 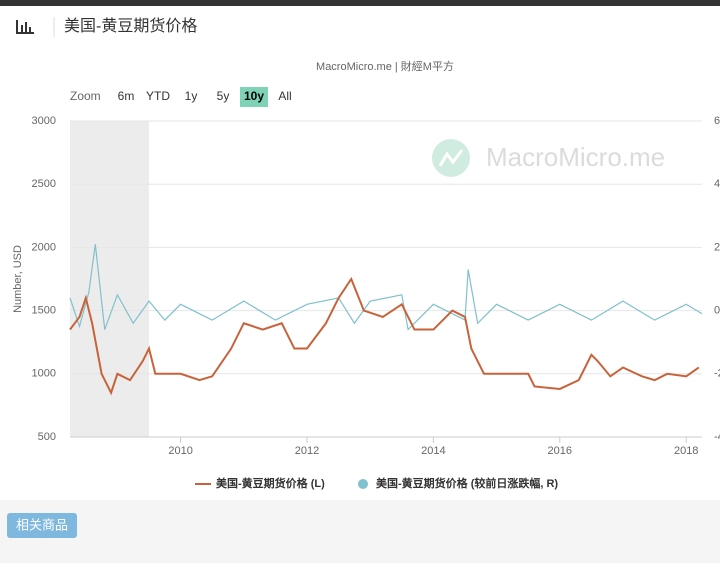 I want to click on related-button, so click(x=42, y=525).